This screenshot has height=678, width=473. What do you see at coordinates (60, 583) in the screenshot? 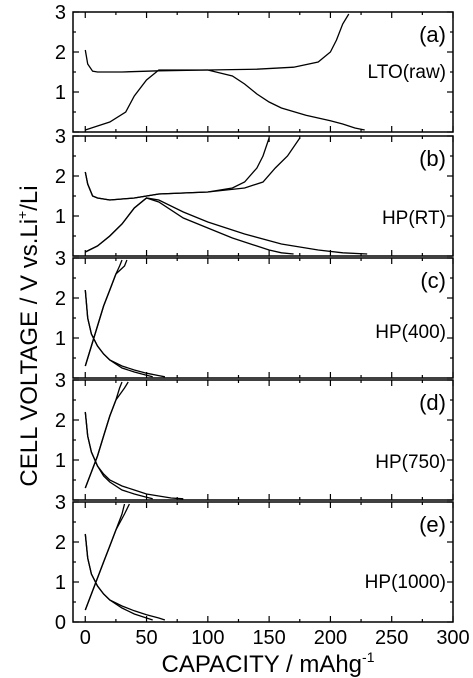
I see `panel-5-y-tick-label: 1` at bounding box center [60, 583].